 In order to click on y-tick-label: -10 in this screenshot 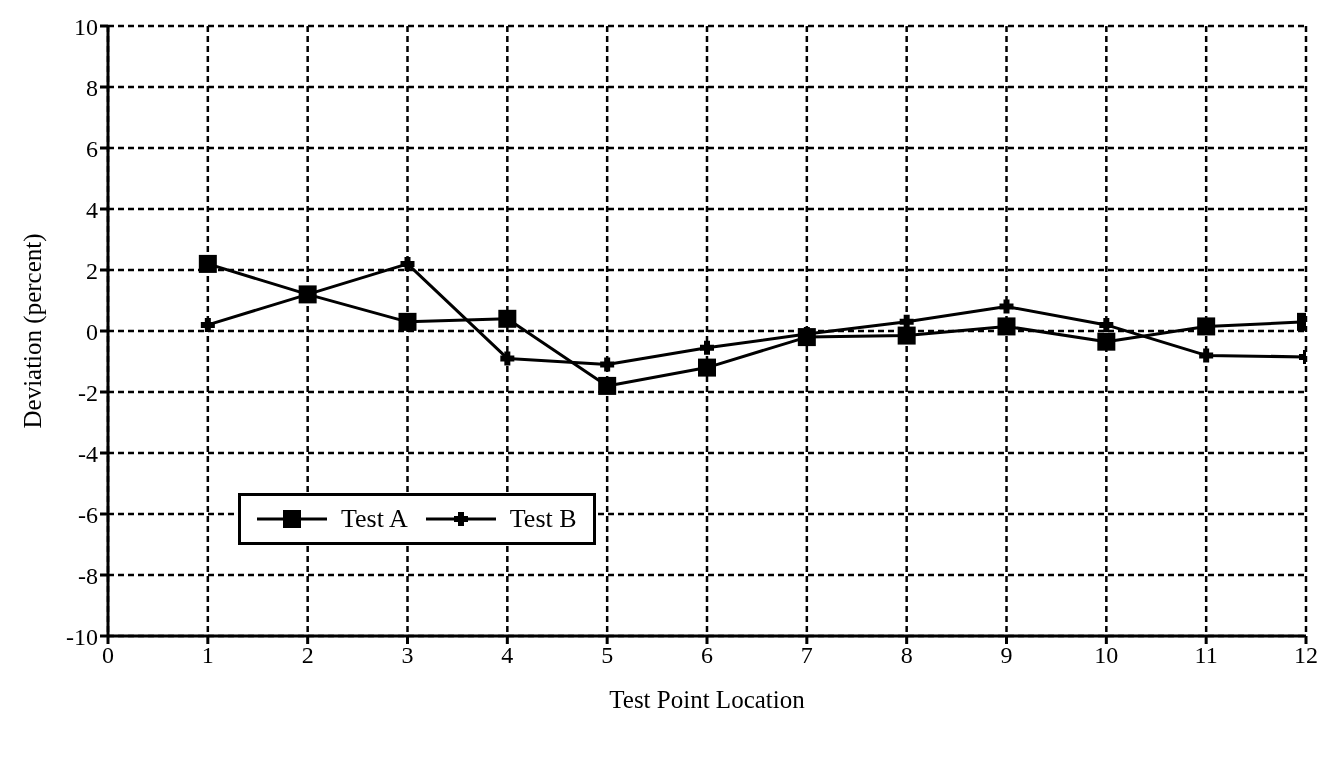, I will do `click(82, 636)`.